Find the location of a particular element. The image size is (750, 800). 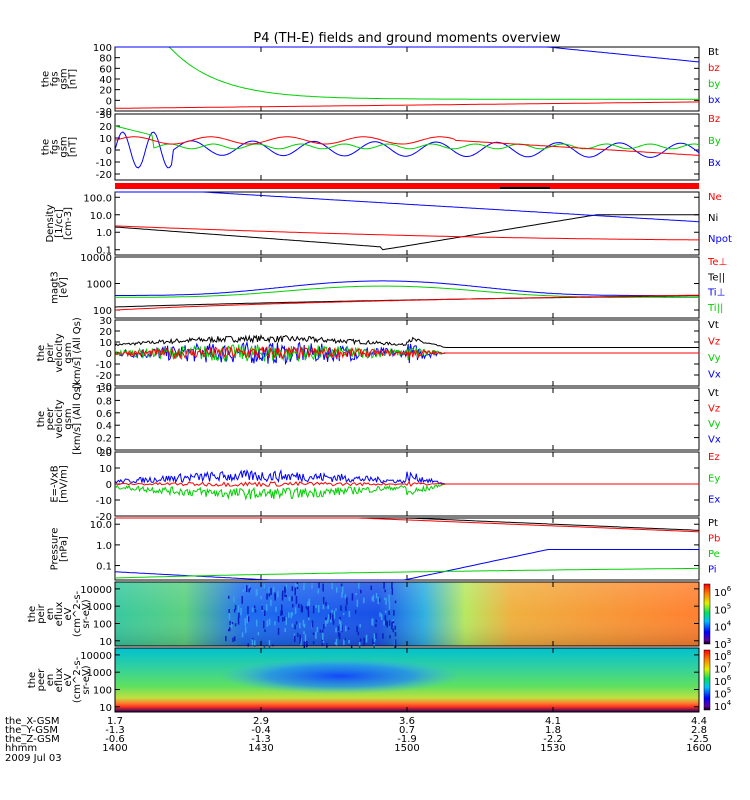

x-row-label: hhmm is located at coordinates (21, 748).